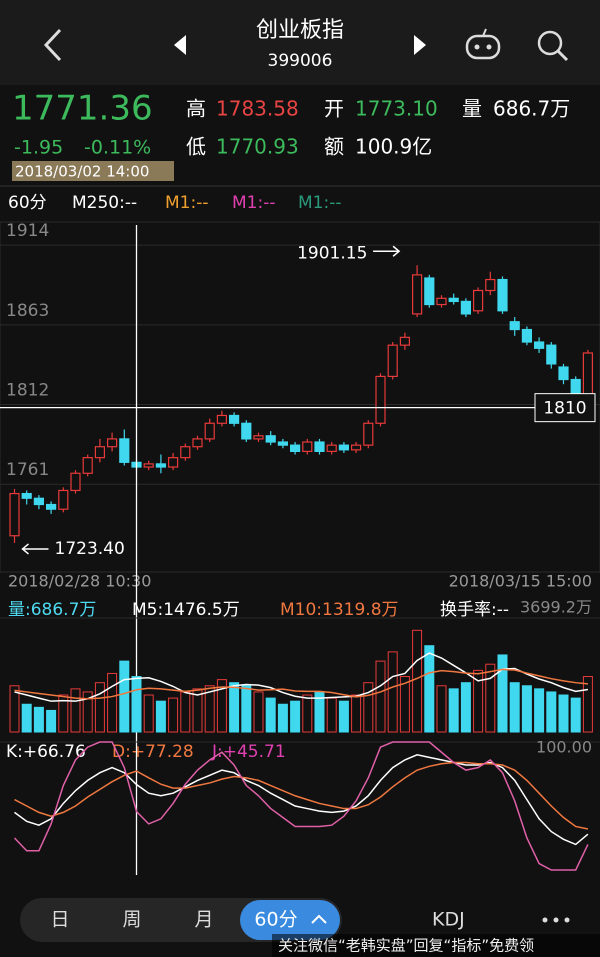 The image size is (600, 957). What do you see at coordinates (82, 172) in the screenshot?
I see `time: 2018/03/02 14:00` at bounding box center [82, 172].